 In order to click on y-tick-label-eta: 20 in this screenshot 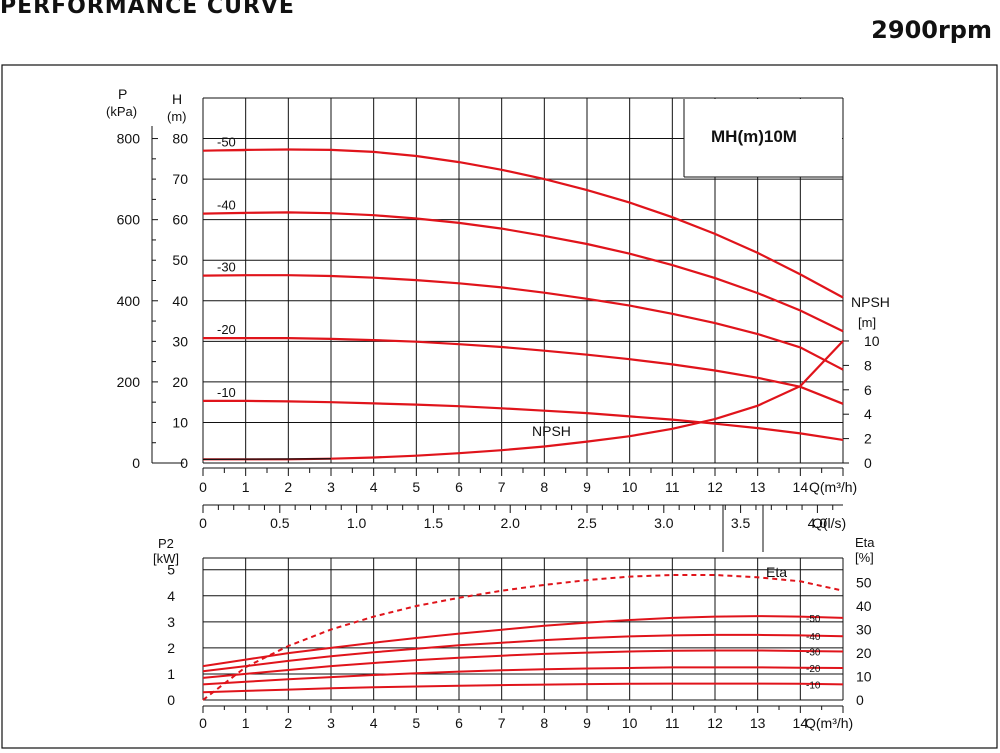, I will do `click(864, 653)`.